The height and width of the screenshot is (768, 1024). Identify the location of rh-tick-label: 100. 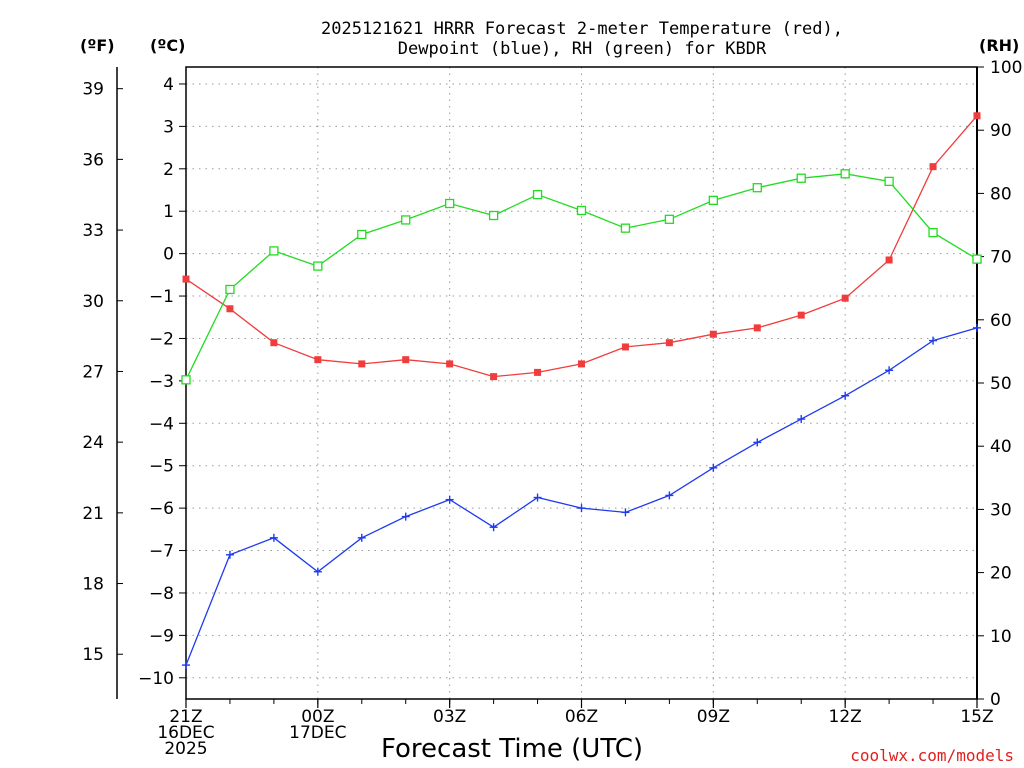
(1006, 68).